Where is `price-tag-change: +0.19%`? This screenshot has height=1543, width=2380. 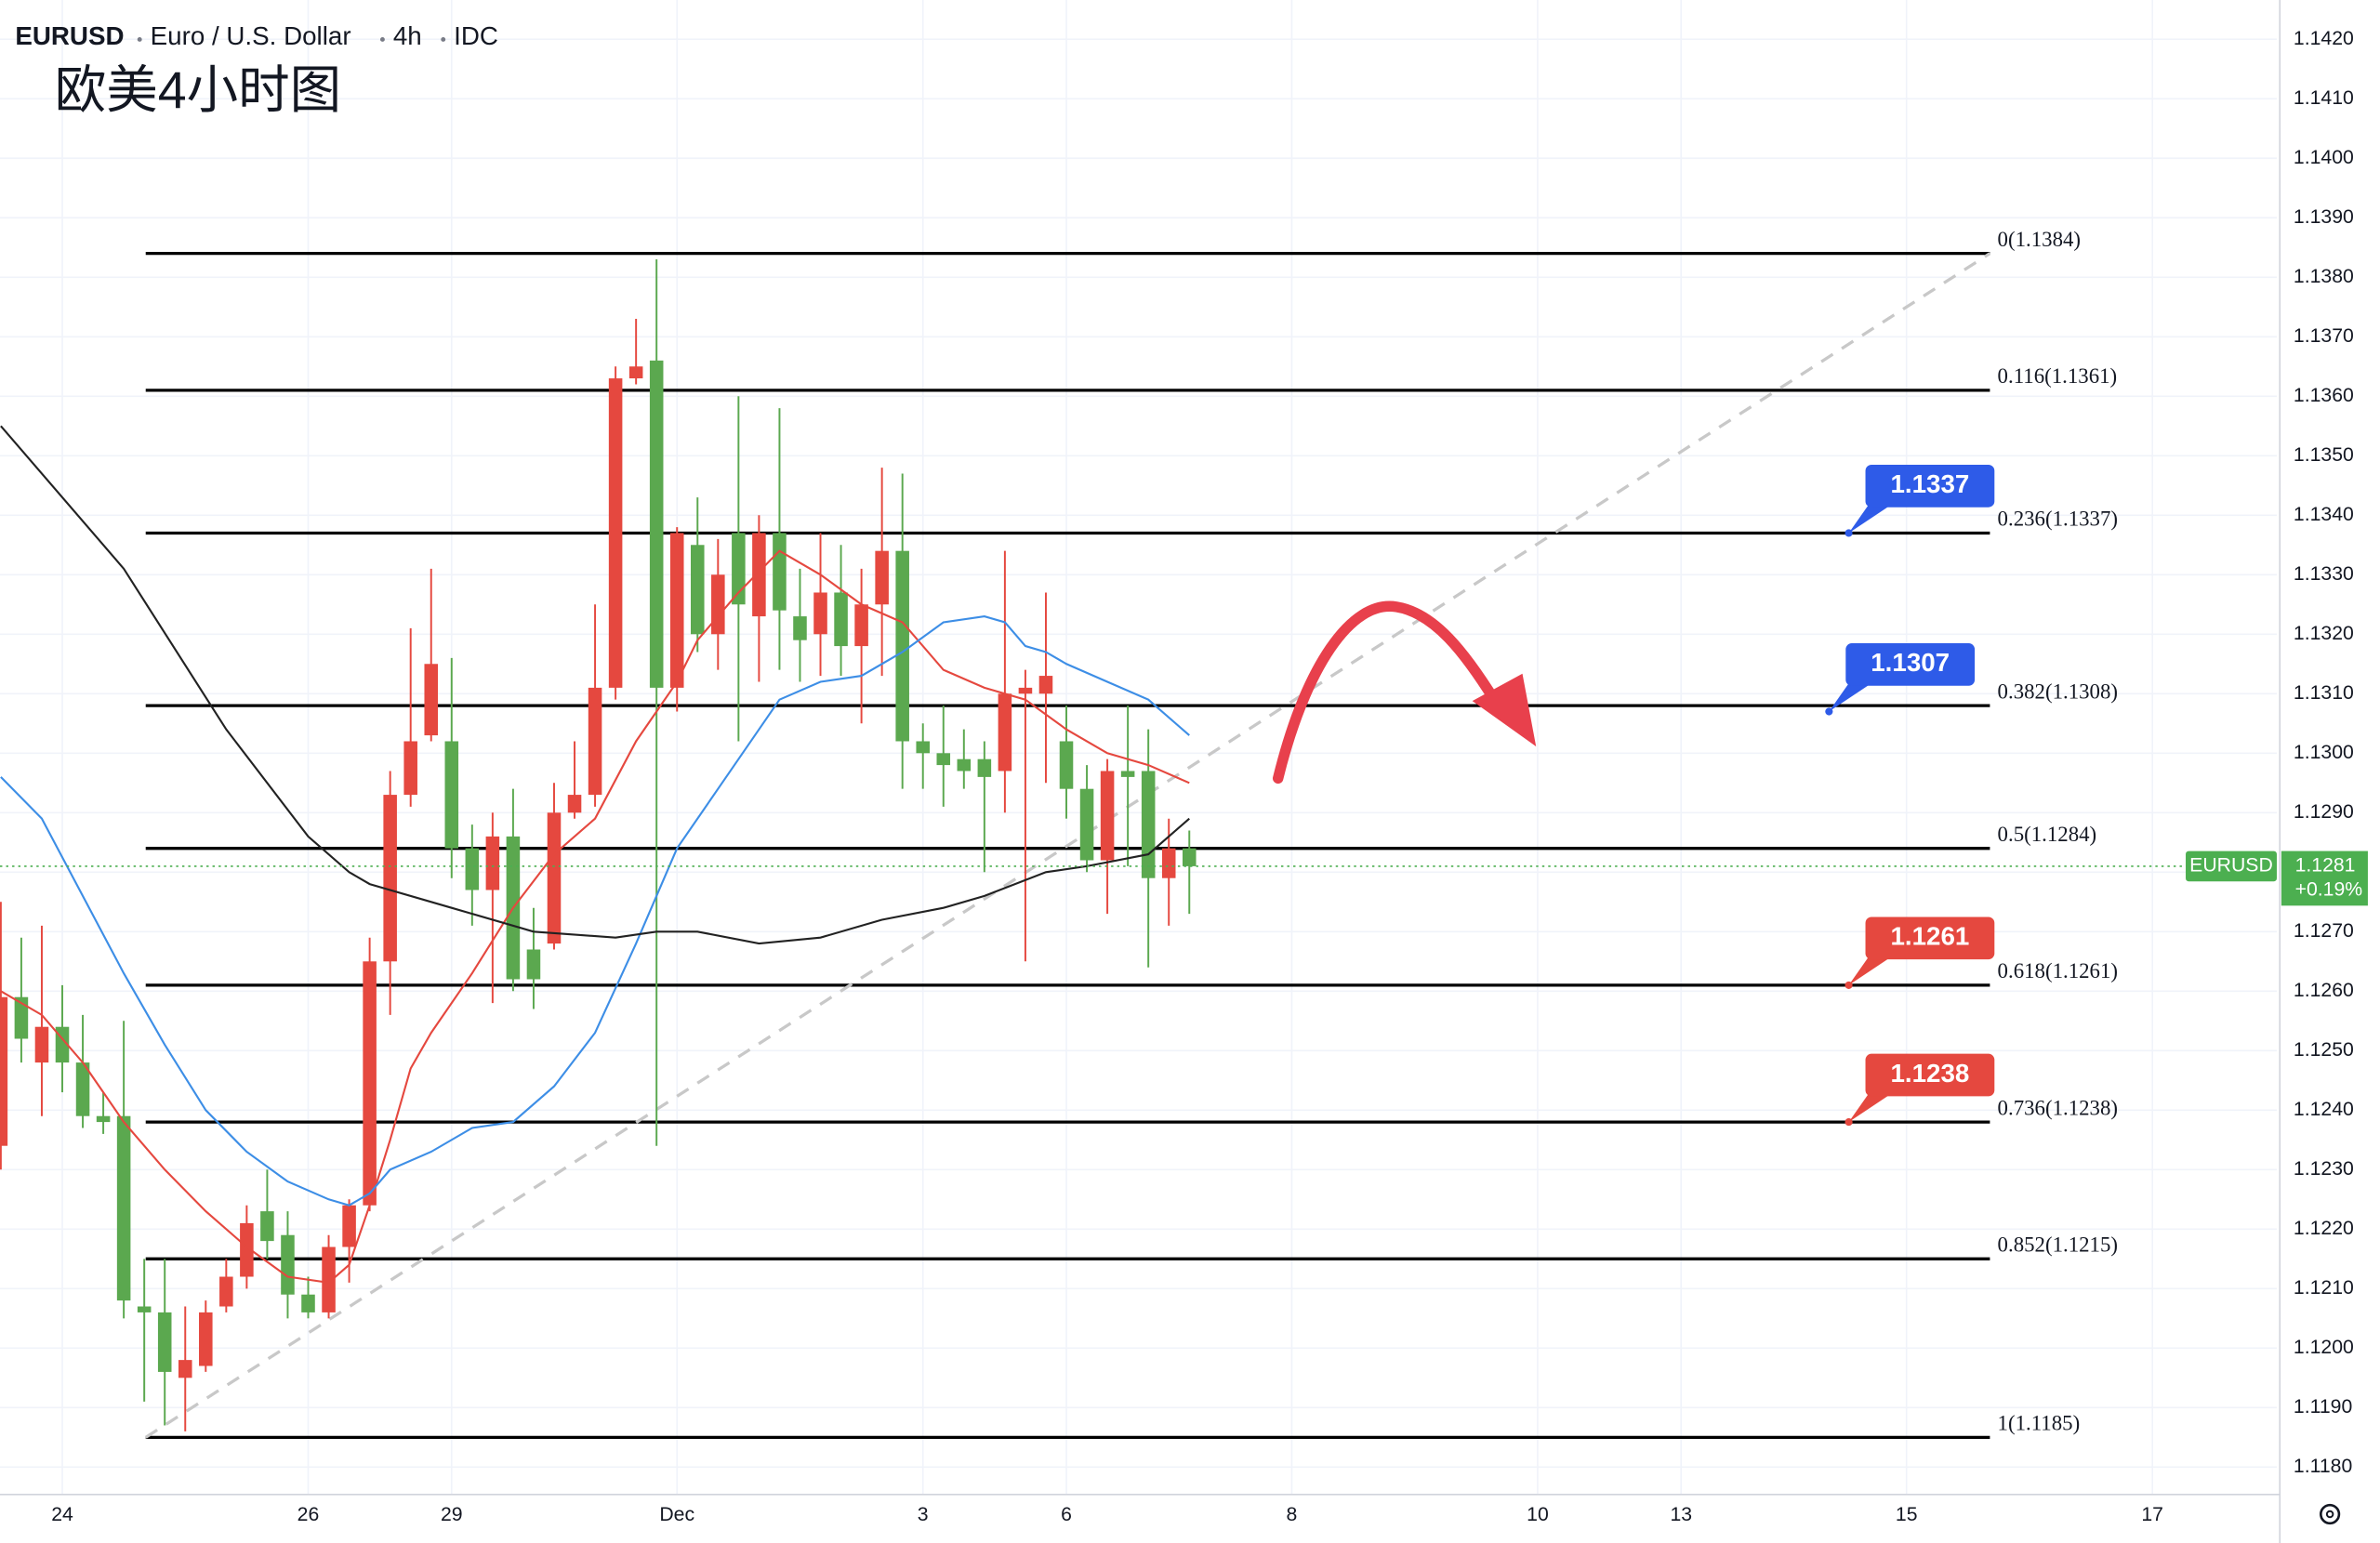 price-tag-change: +0.19% is located at coordinates (2329, 890).